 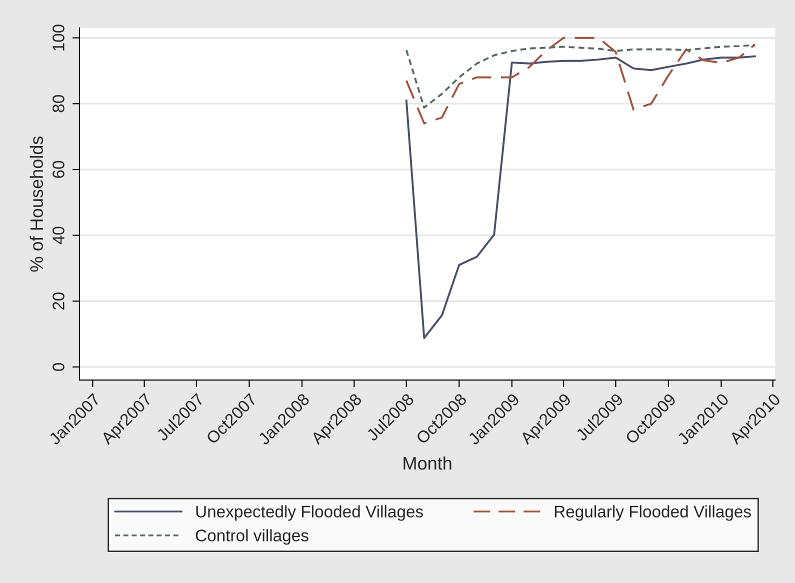 What do you see at coordinates (58, 366) in the screenshot?
I see `y-tick-label: 0` at bounding box center [58, 366].